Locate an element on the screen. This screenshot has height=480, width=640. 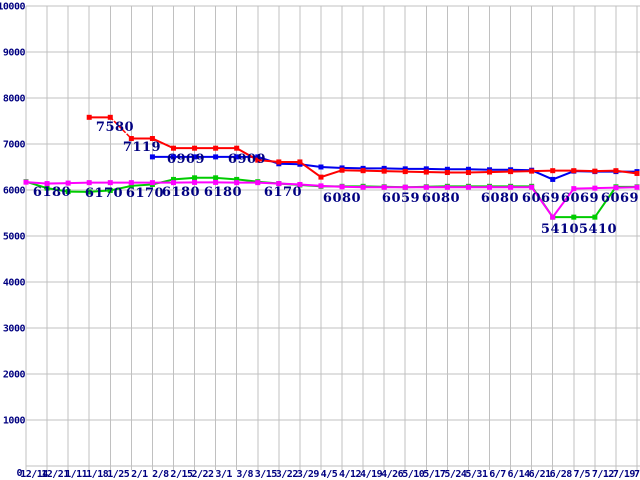
y-axis-tick-label: 10000 is located at coordinates (12, 7).